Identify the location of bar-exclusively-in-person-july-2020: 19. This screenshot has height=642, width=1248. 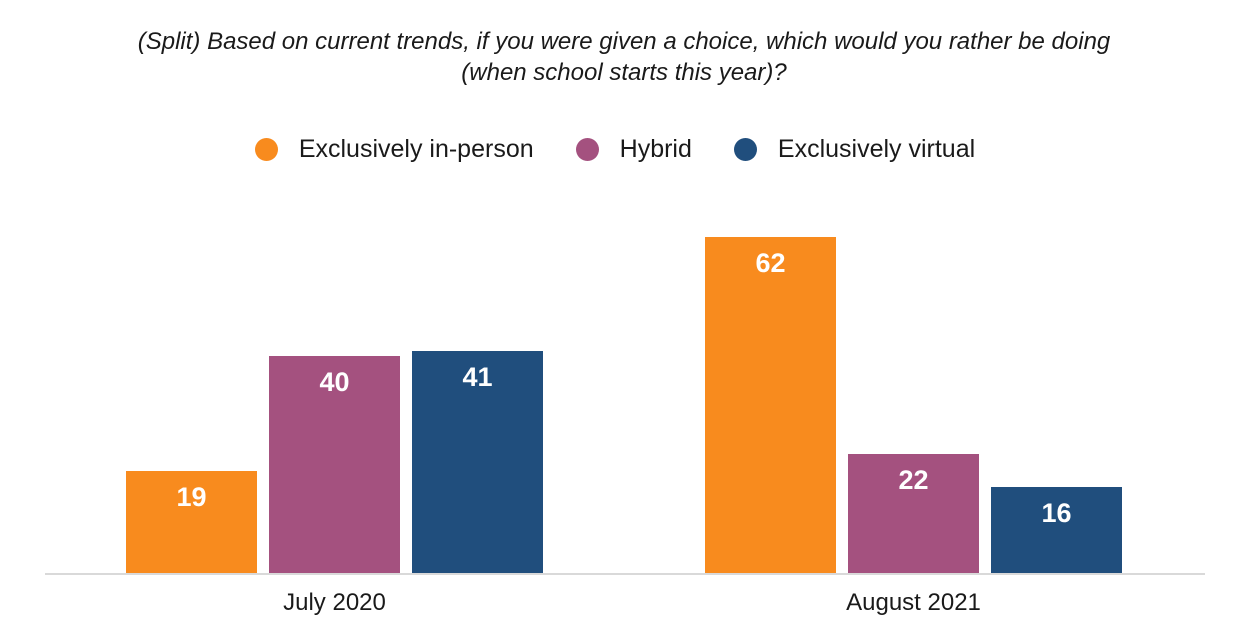
(191, 522).